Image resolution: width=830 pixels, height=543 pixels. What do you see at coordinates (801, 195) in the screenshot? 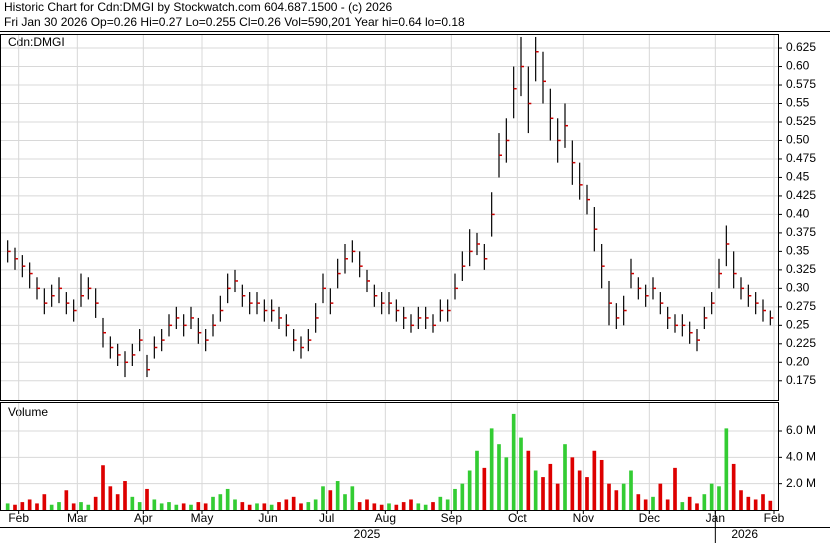
I see `y-tick-label: 0.425` at bounding box center [801, 195].